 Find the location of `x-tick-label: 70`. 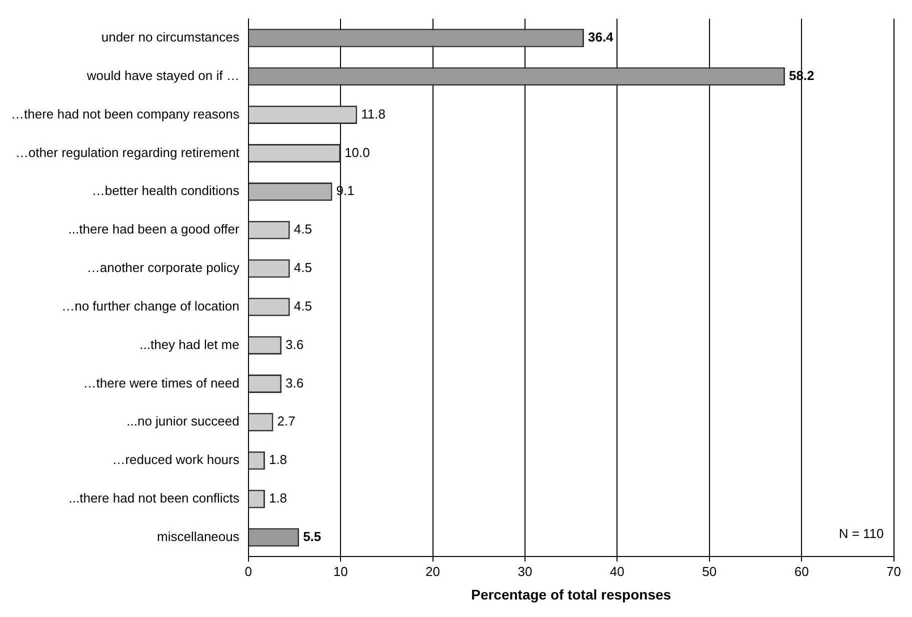

x-tick-label: 70 is located at coordinates (894, 571).